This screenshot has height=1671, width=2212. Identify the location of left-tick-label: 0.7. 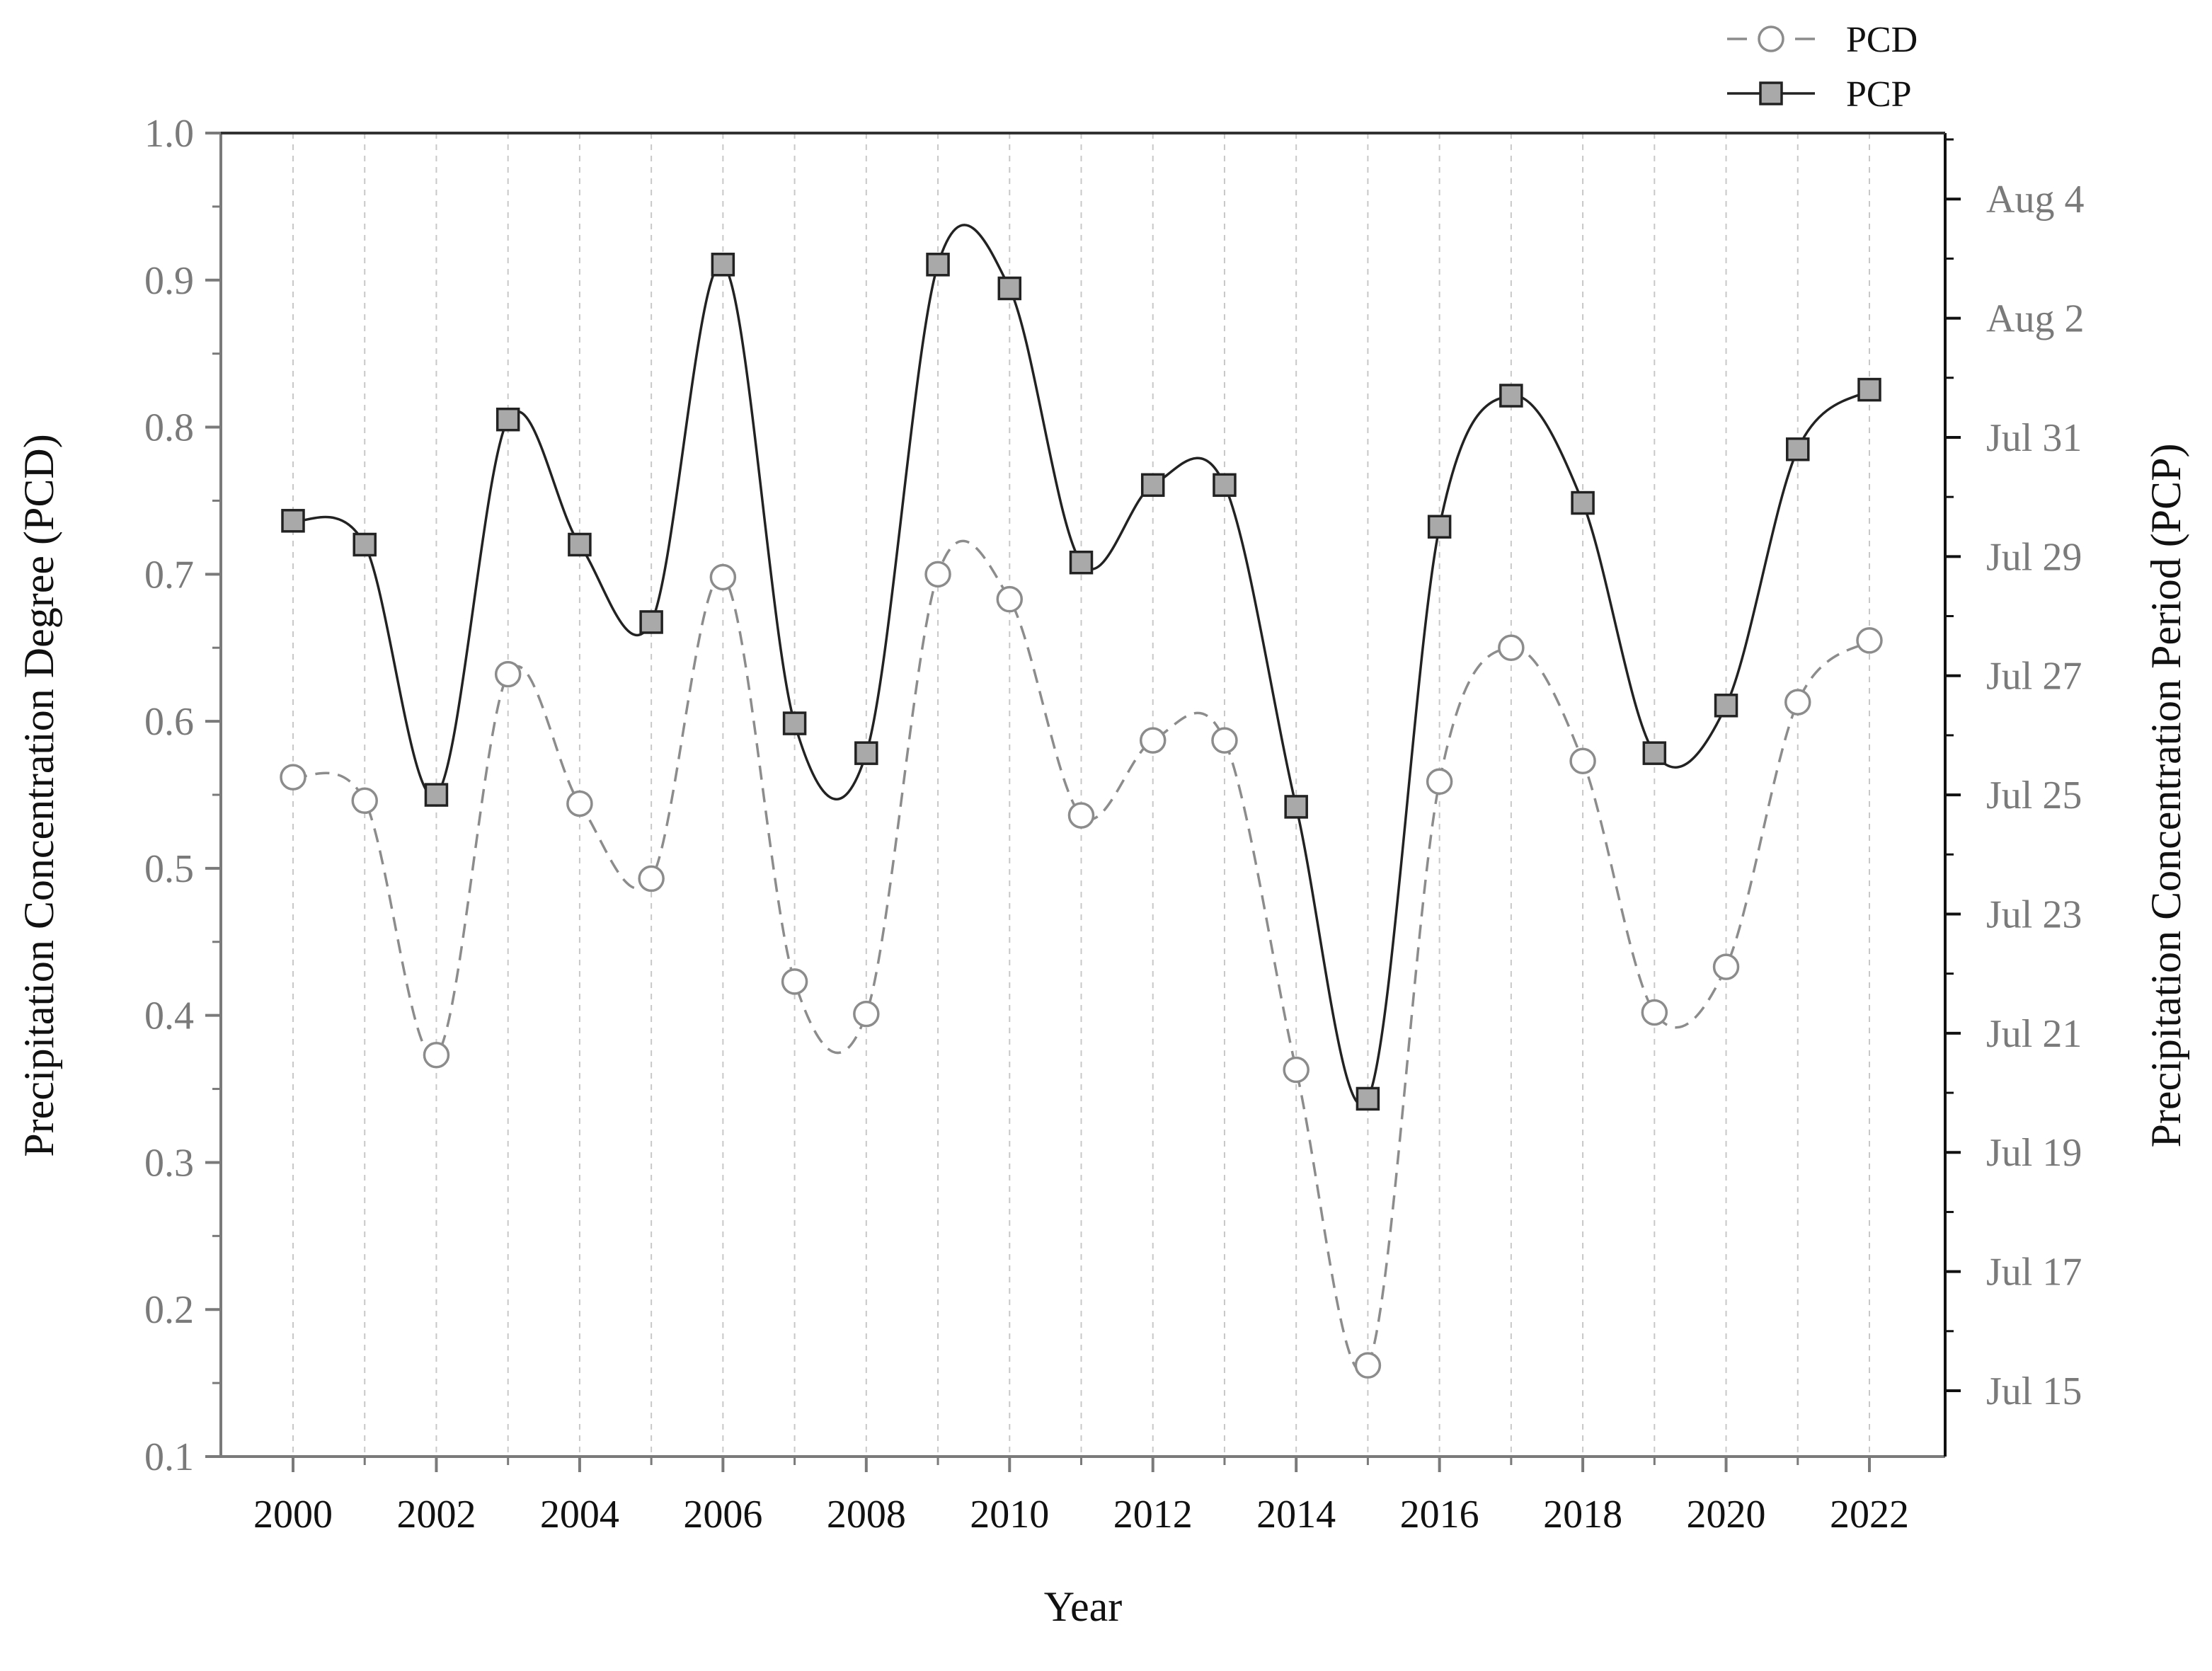
(169, 575).